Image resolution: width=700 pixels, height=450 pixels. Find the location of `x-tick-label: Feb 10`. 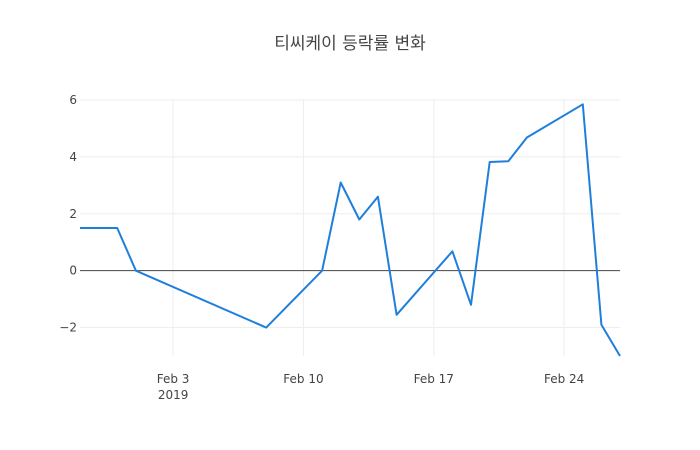

x-tick-label: Feb 10 is located at coordinates (303, 379).